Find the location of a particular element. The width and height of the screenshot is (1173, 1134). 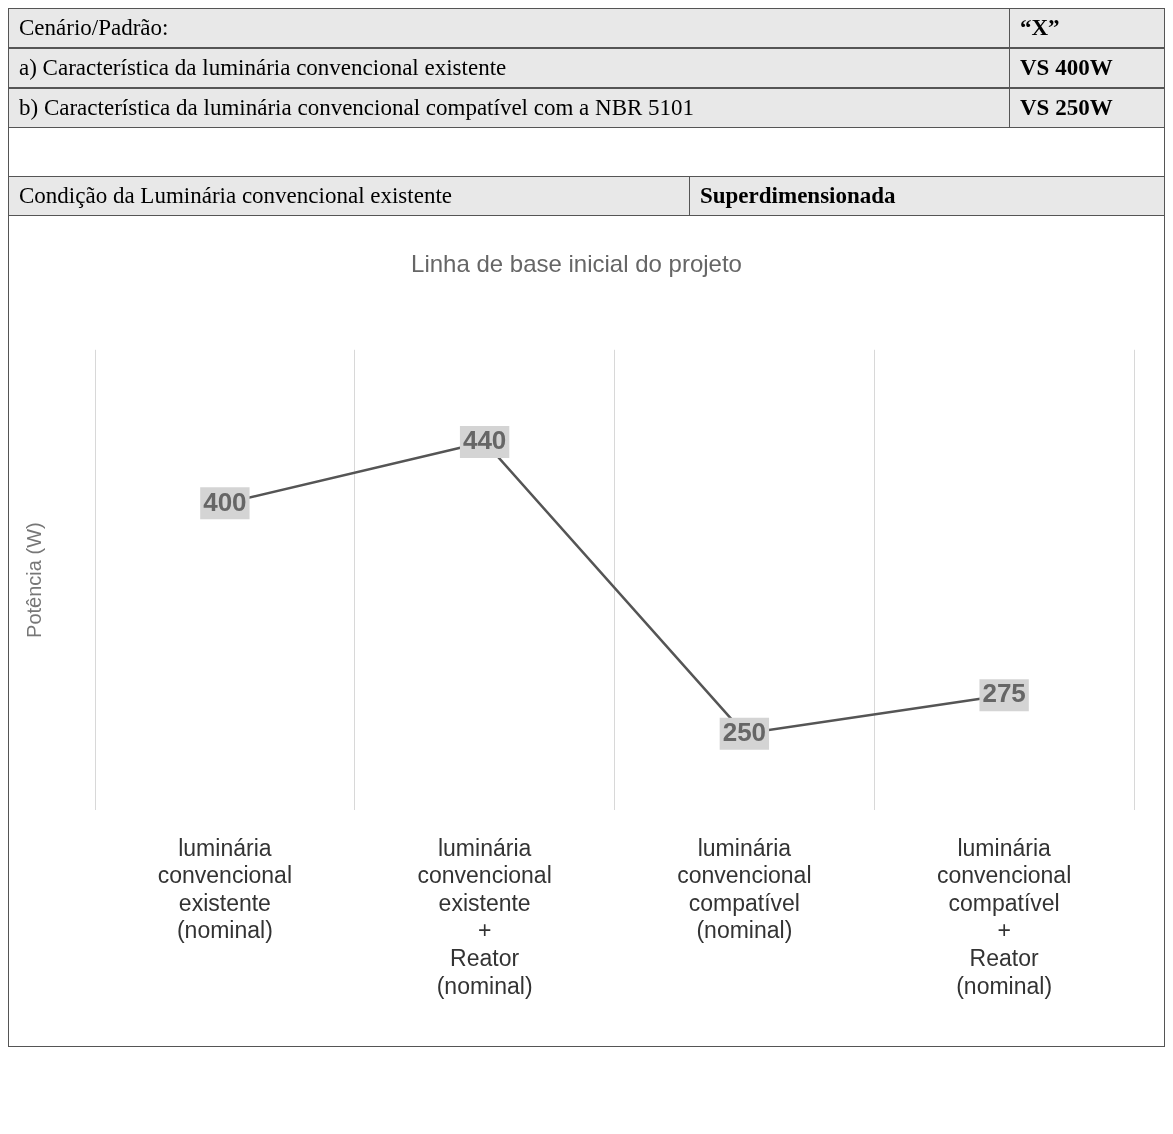

x-tick-label: luminária convencional compatível (nominal) is located at coordinates (744, 889).